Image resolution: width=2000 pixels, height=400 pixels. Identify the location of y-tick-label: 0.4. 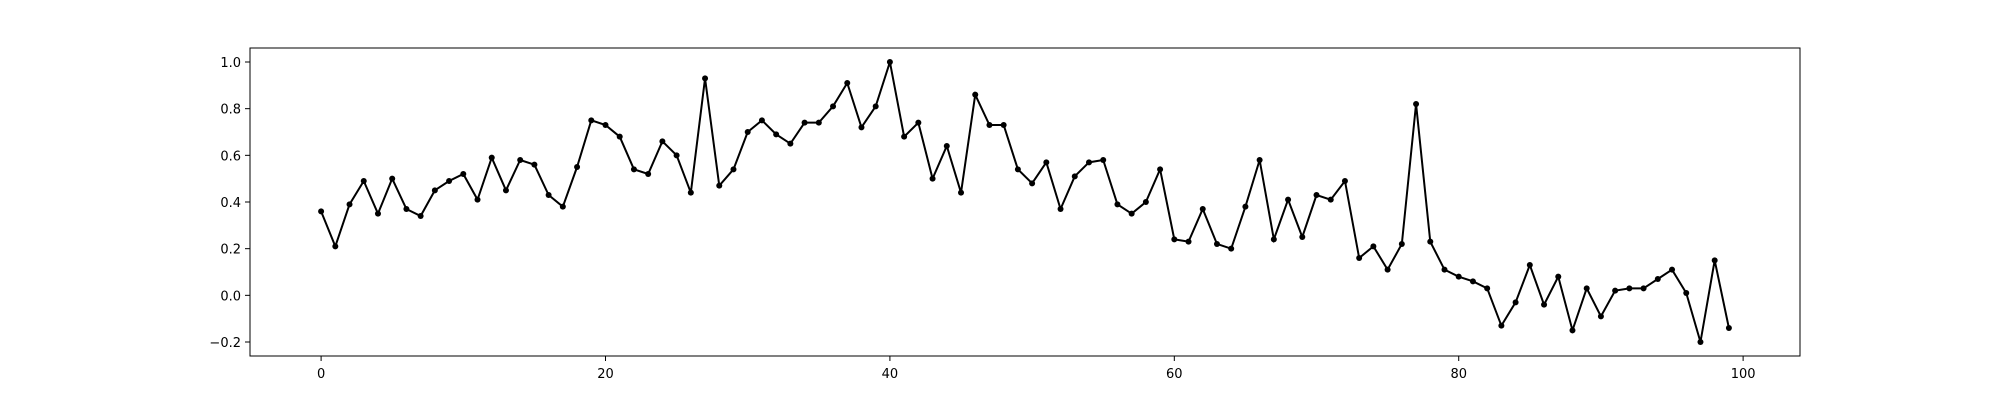
(230, 203).